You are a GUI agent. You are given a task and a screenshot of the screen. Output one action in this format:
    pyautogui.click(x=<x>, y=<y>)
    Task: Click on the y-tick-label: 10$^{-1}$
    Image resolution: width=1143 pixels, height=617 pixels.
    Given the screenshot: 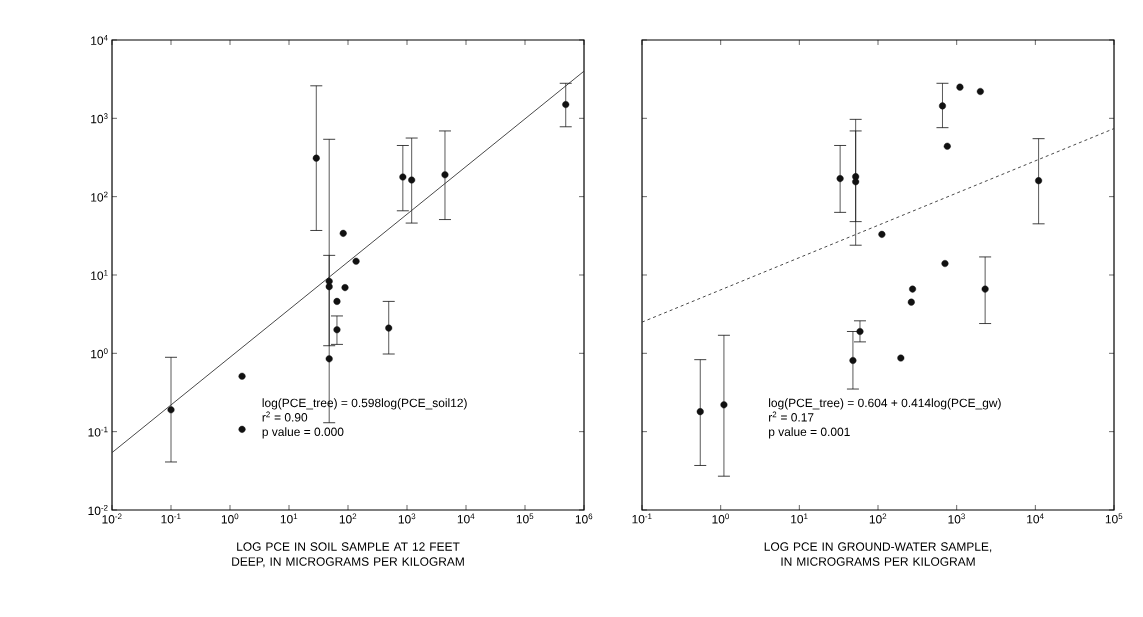 What is the action you would take?
    pyautogui.click(x=98, y=431)
    